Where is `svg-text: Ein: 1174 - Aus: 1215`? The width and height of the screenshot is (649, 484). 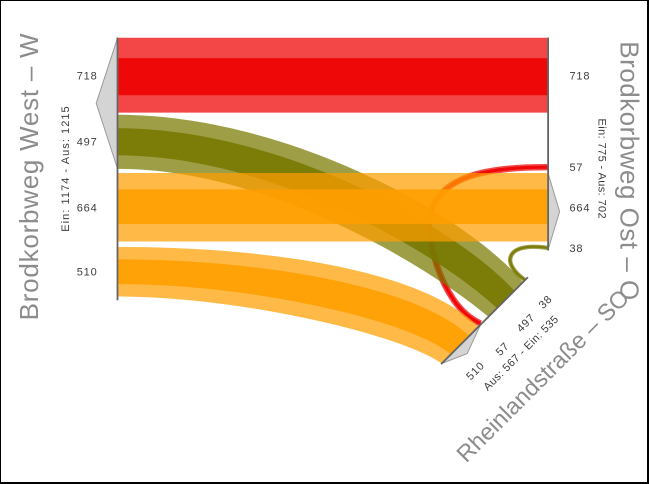
svg-text: Ein: 1174 - Aus: 1215 is located at coordinates (66, 168).